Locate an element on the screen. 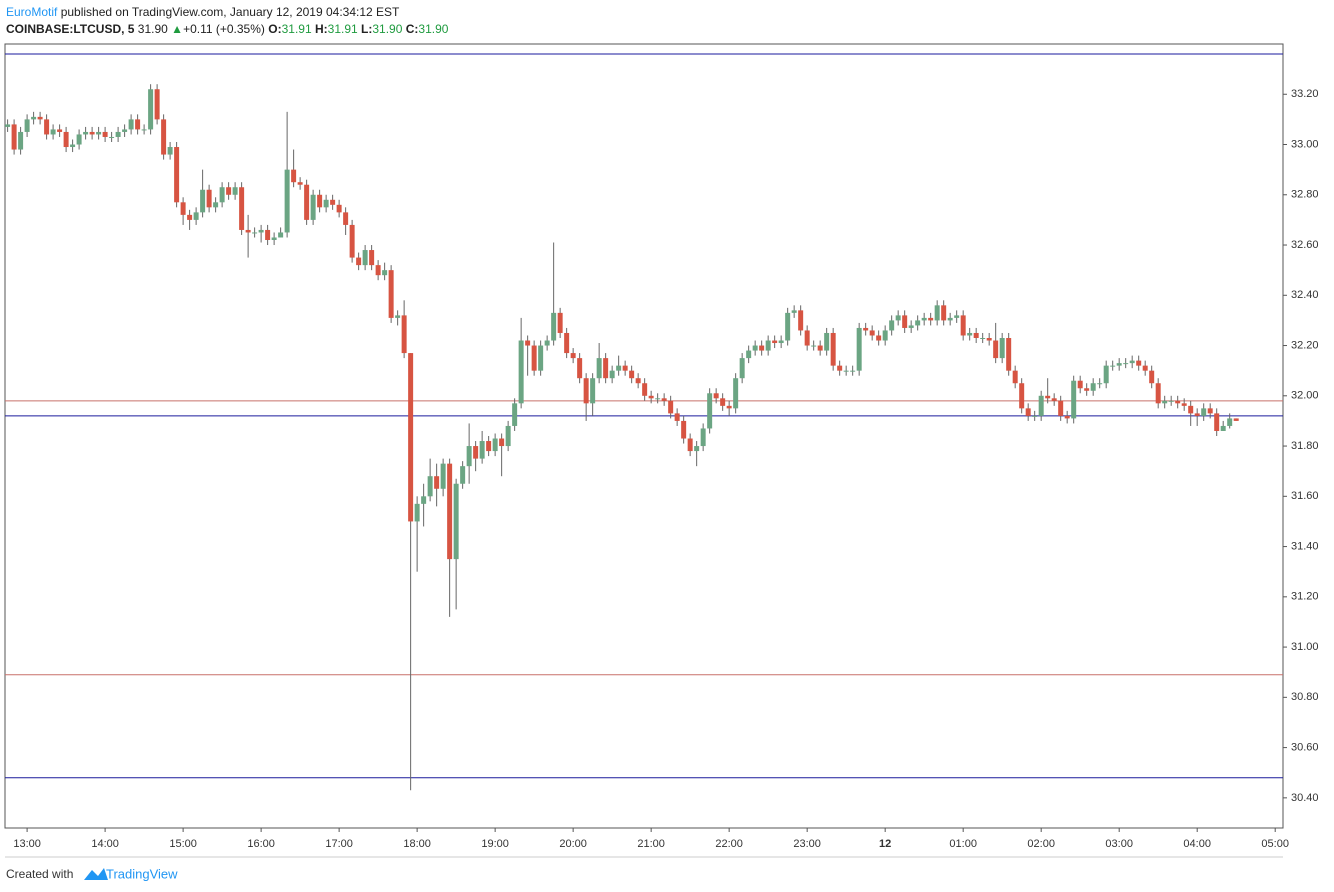 This screenshot has width=1334, height=892. x-tick-label: 21:00 is located at coordinates (651, 844).